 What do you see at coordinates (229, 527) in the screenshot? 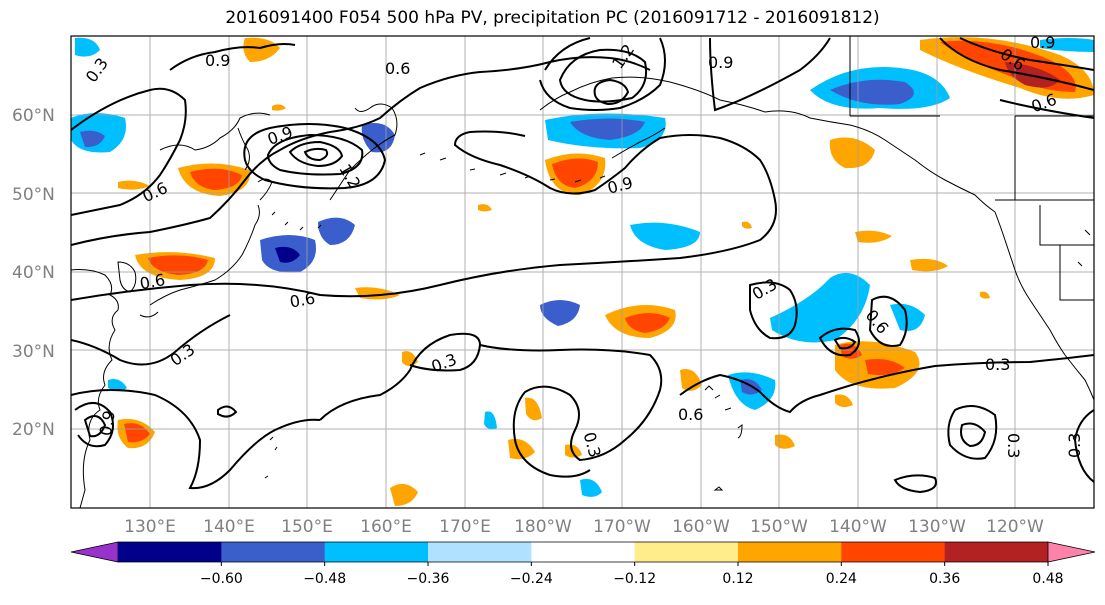
I see `lon-label: 140°E` at bounding box center [229, 527].